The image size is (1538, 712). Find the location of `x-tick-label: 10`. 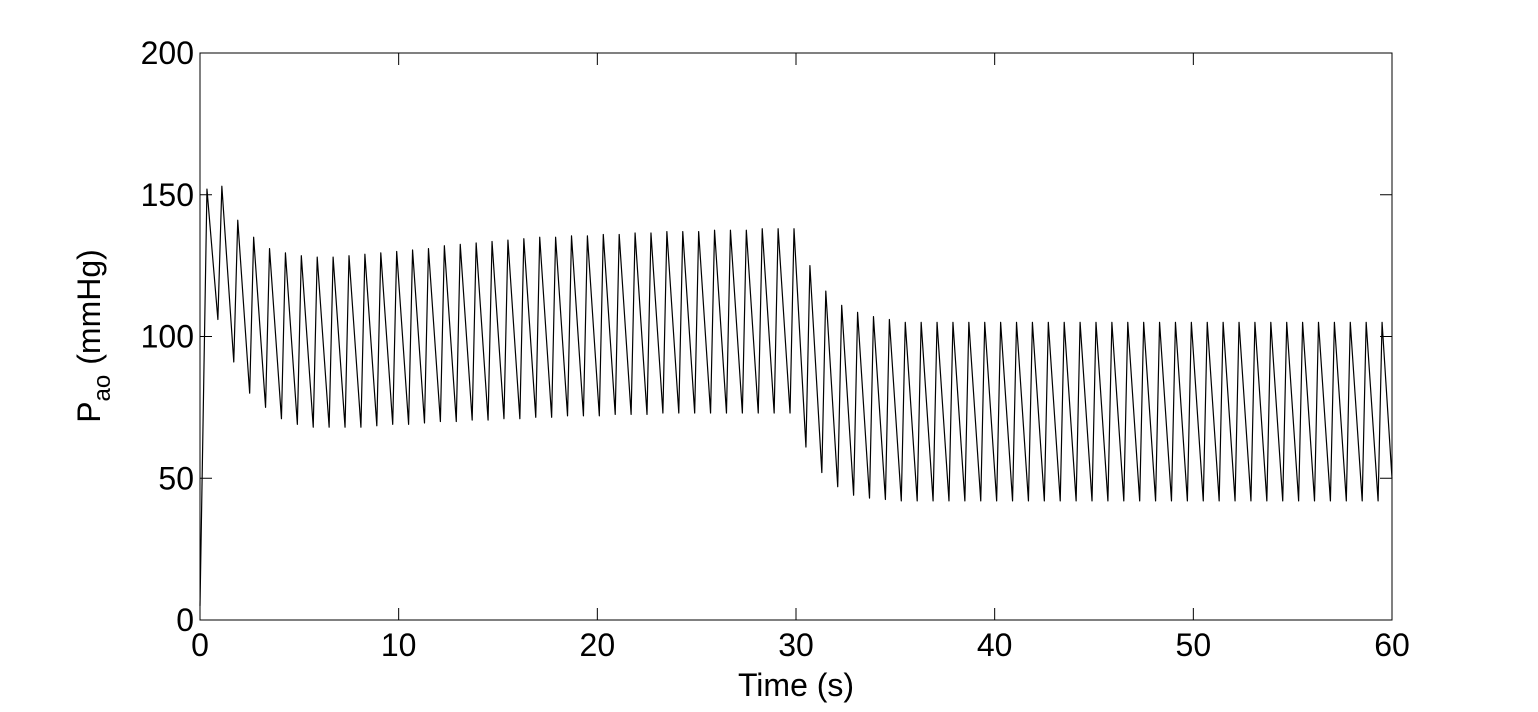

x-tick-label: 10 is located at coordinates (399, 645).